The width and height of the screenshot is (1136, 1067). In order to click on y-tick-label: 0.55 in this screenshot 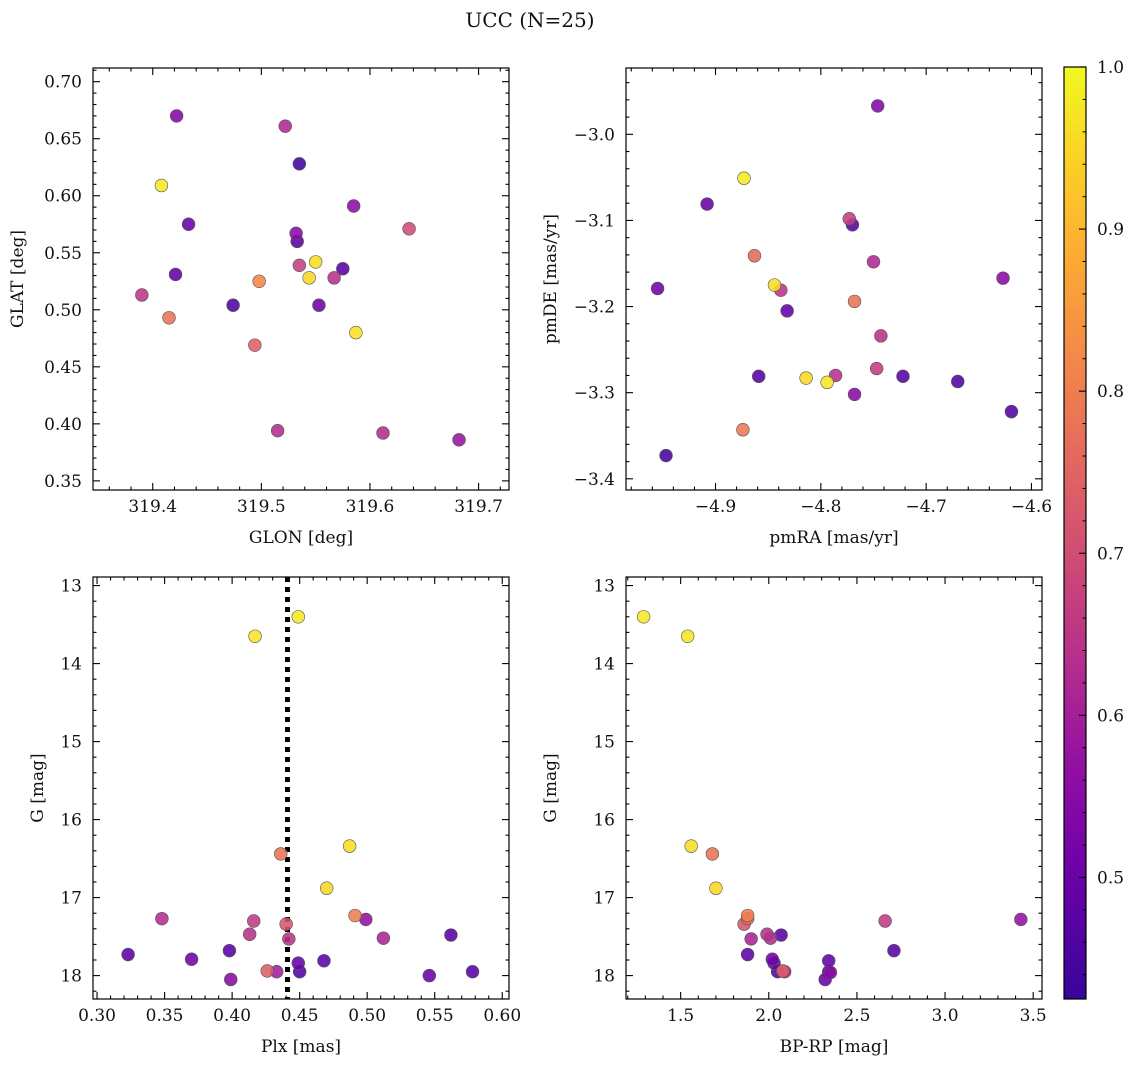, I will do `click(63, 254)`.